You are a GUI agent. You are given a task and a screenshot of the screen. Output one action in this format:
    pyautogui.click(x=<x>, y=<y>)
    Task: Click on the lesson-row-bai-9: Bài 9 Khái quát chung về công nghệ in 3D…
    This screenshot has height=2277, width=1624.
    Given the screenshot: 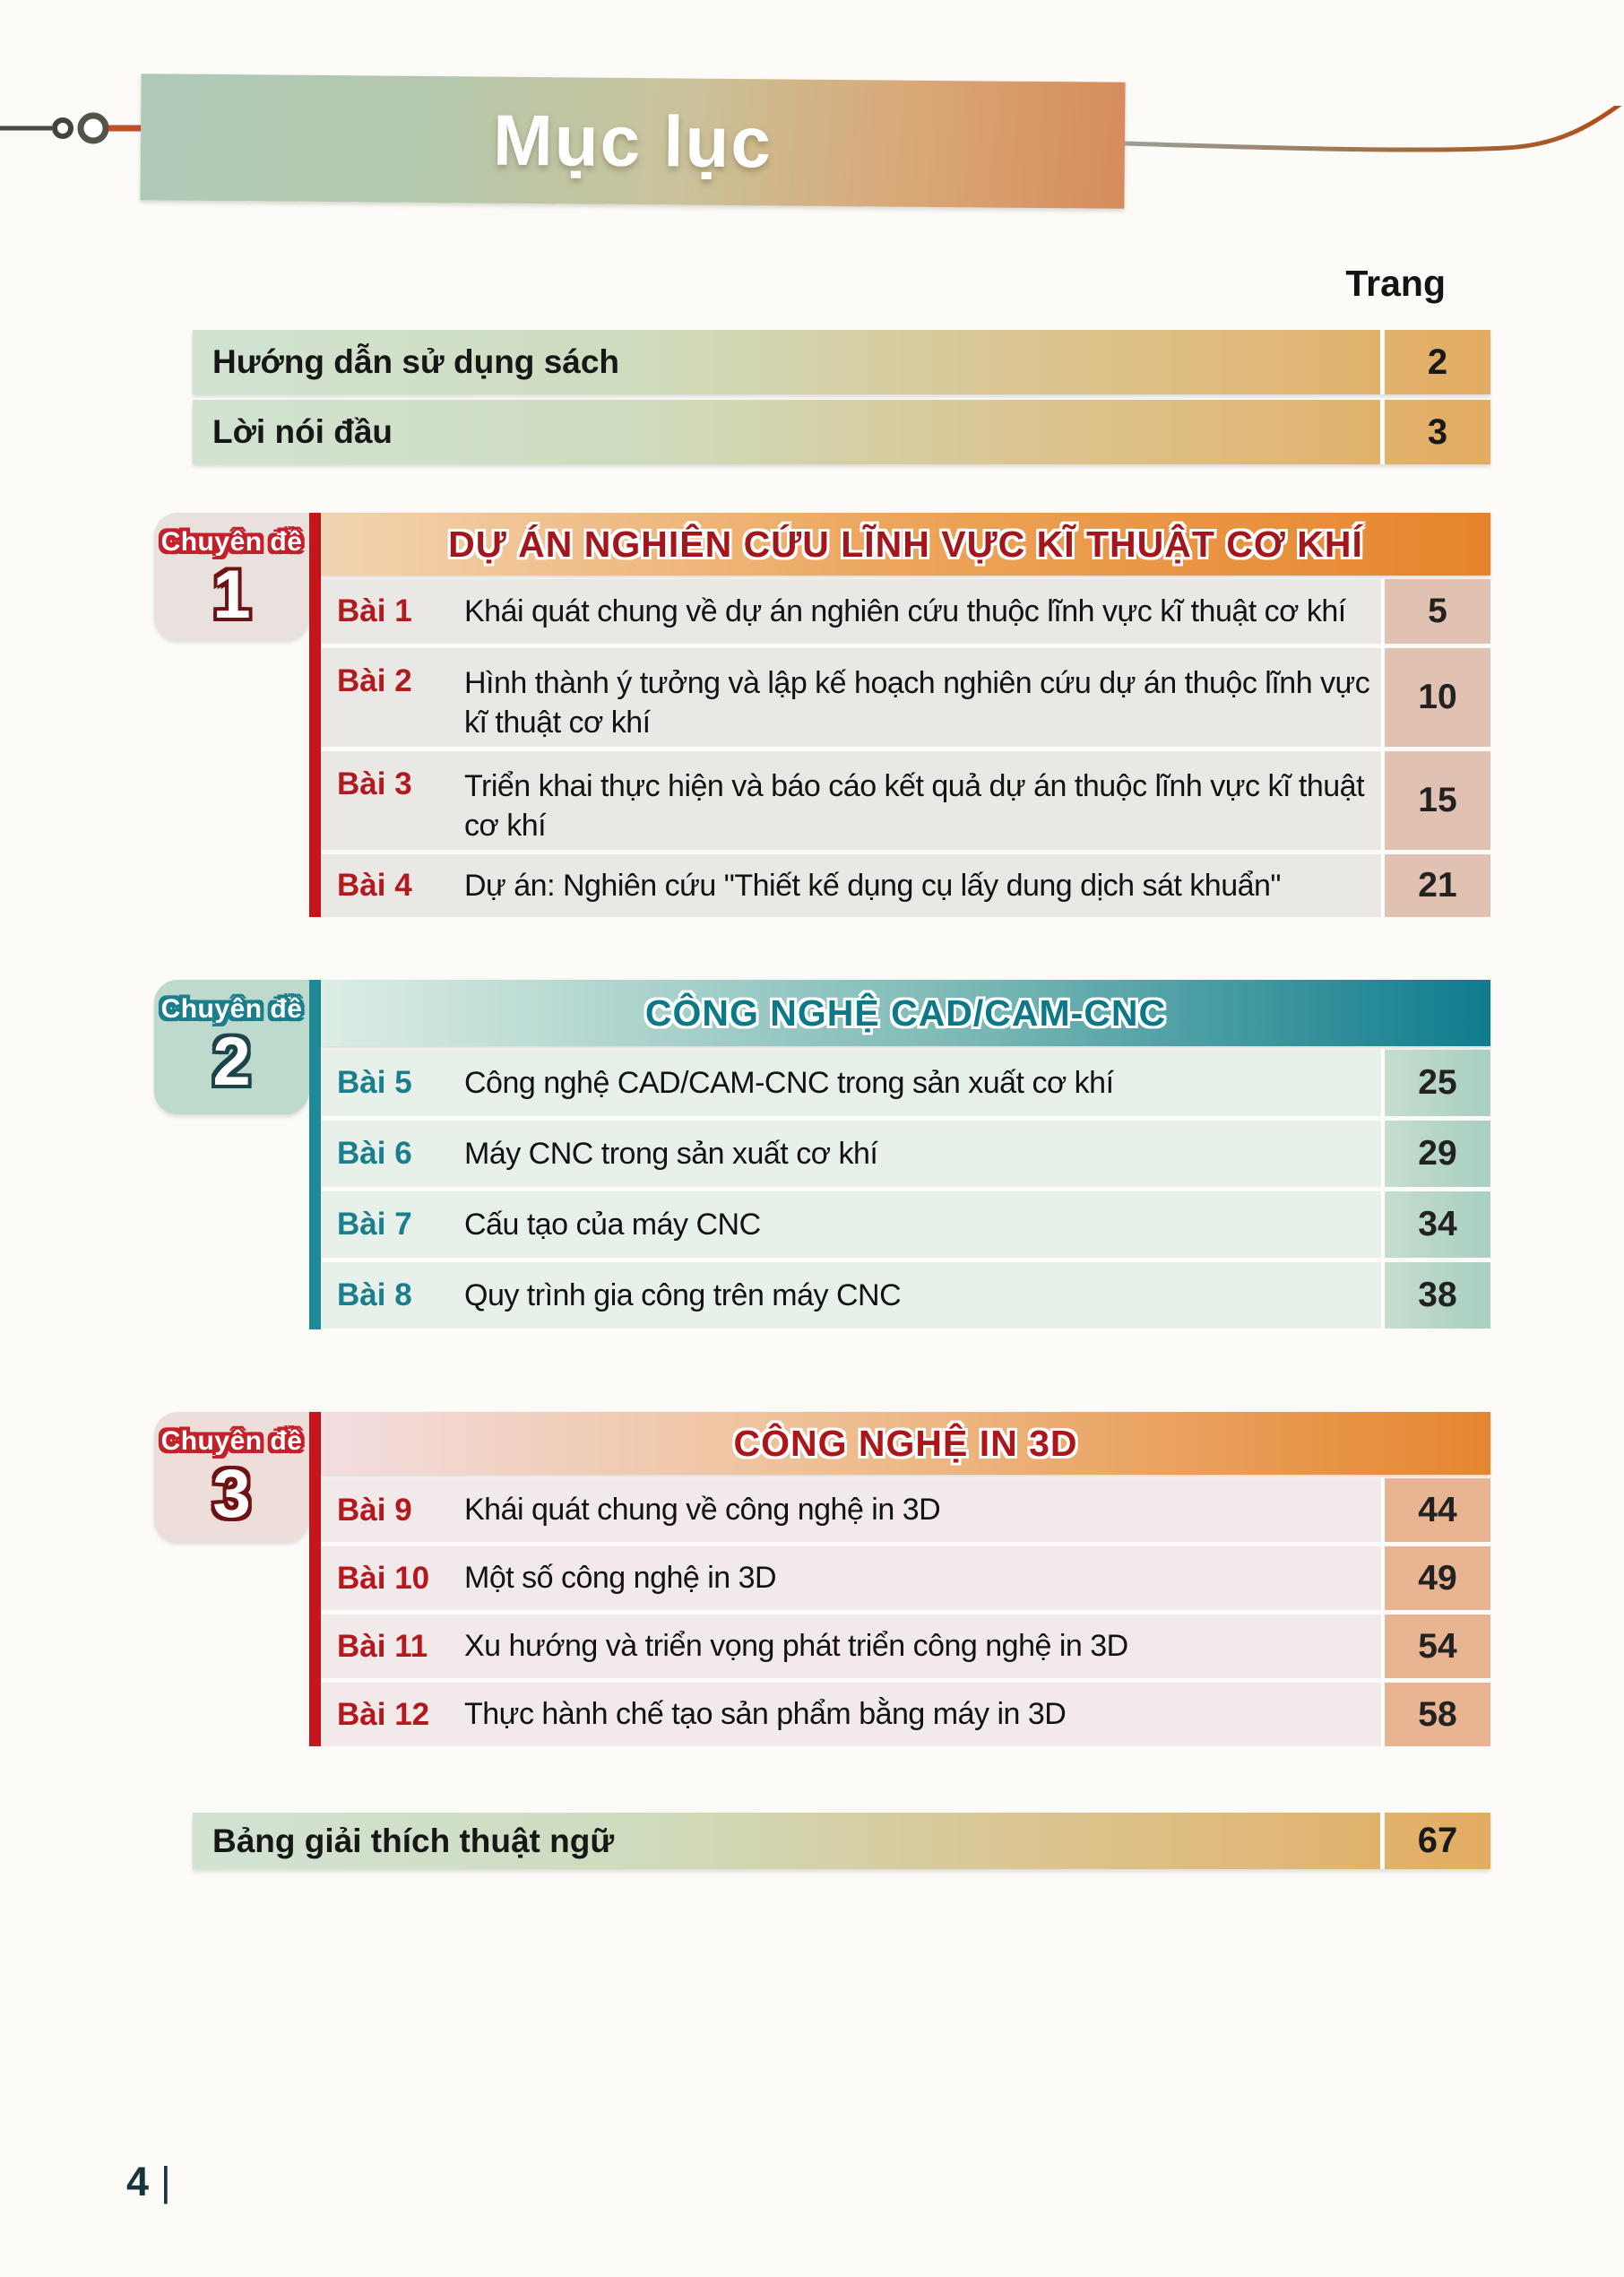 What is the action you would take?
    pyautogui.click(x=906, y=1510)
    